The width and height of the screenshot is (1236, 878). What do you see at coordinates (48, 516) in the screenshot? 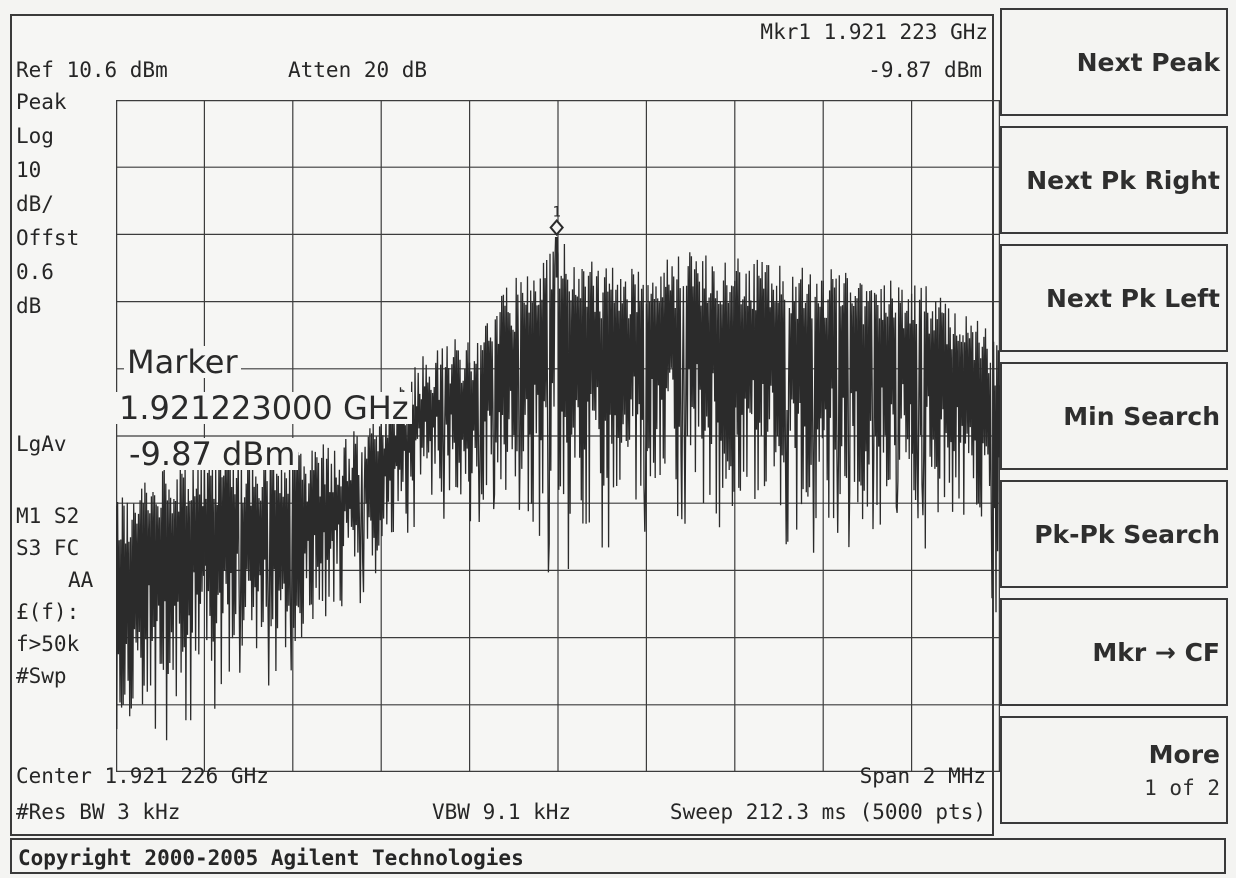
I see `status-line-1: M1 S2` at bounding box center [48, 516].